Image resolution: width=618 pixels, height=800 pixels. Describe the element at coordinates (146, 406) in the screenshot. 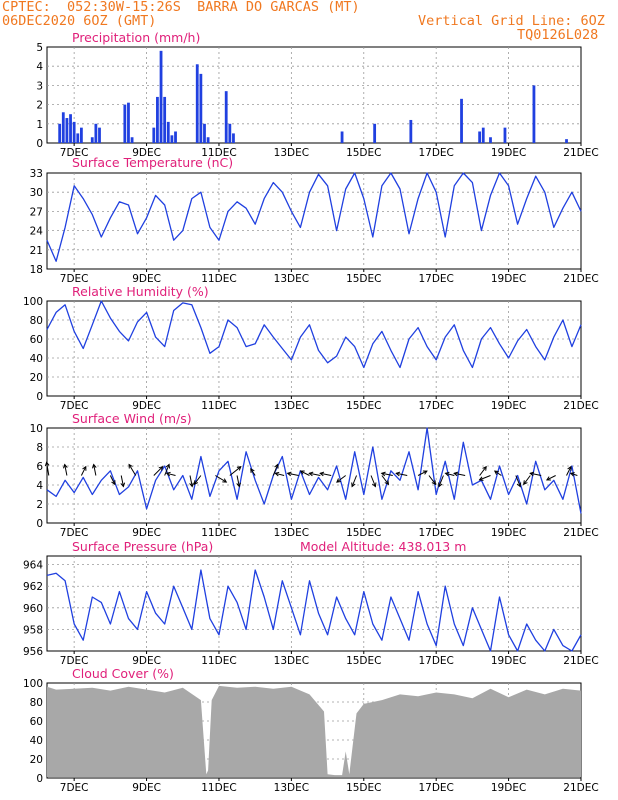

I see `panel-3-xtick-label: 9DEC` at that location.